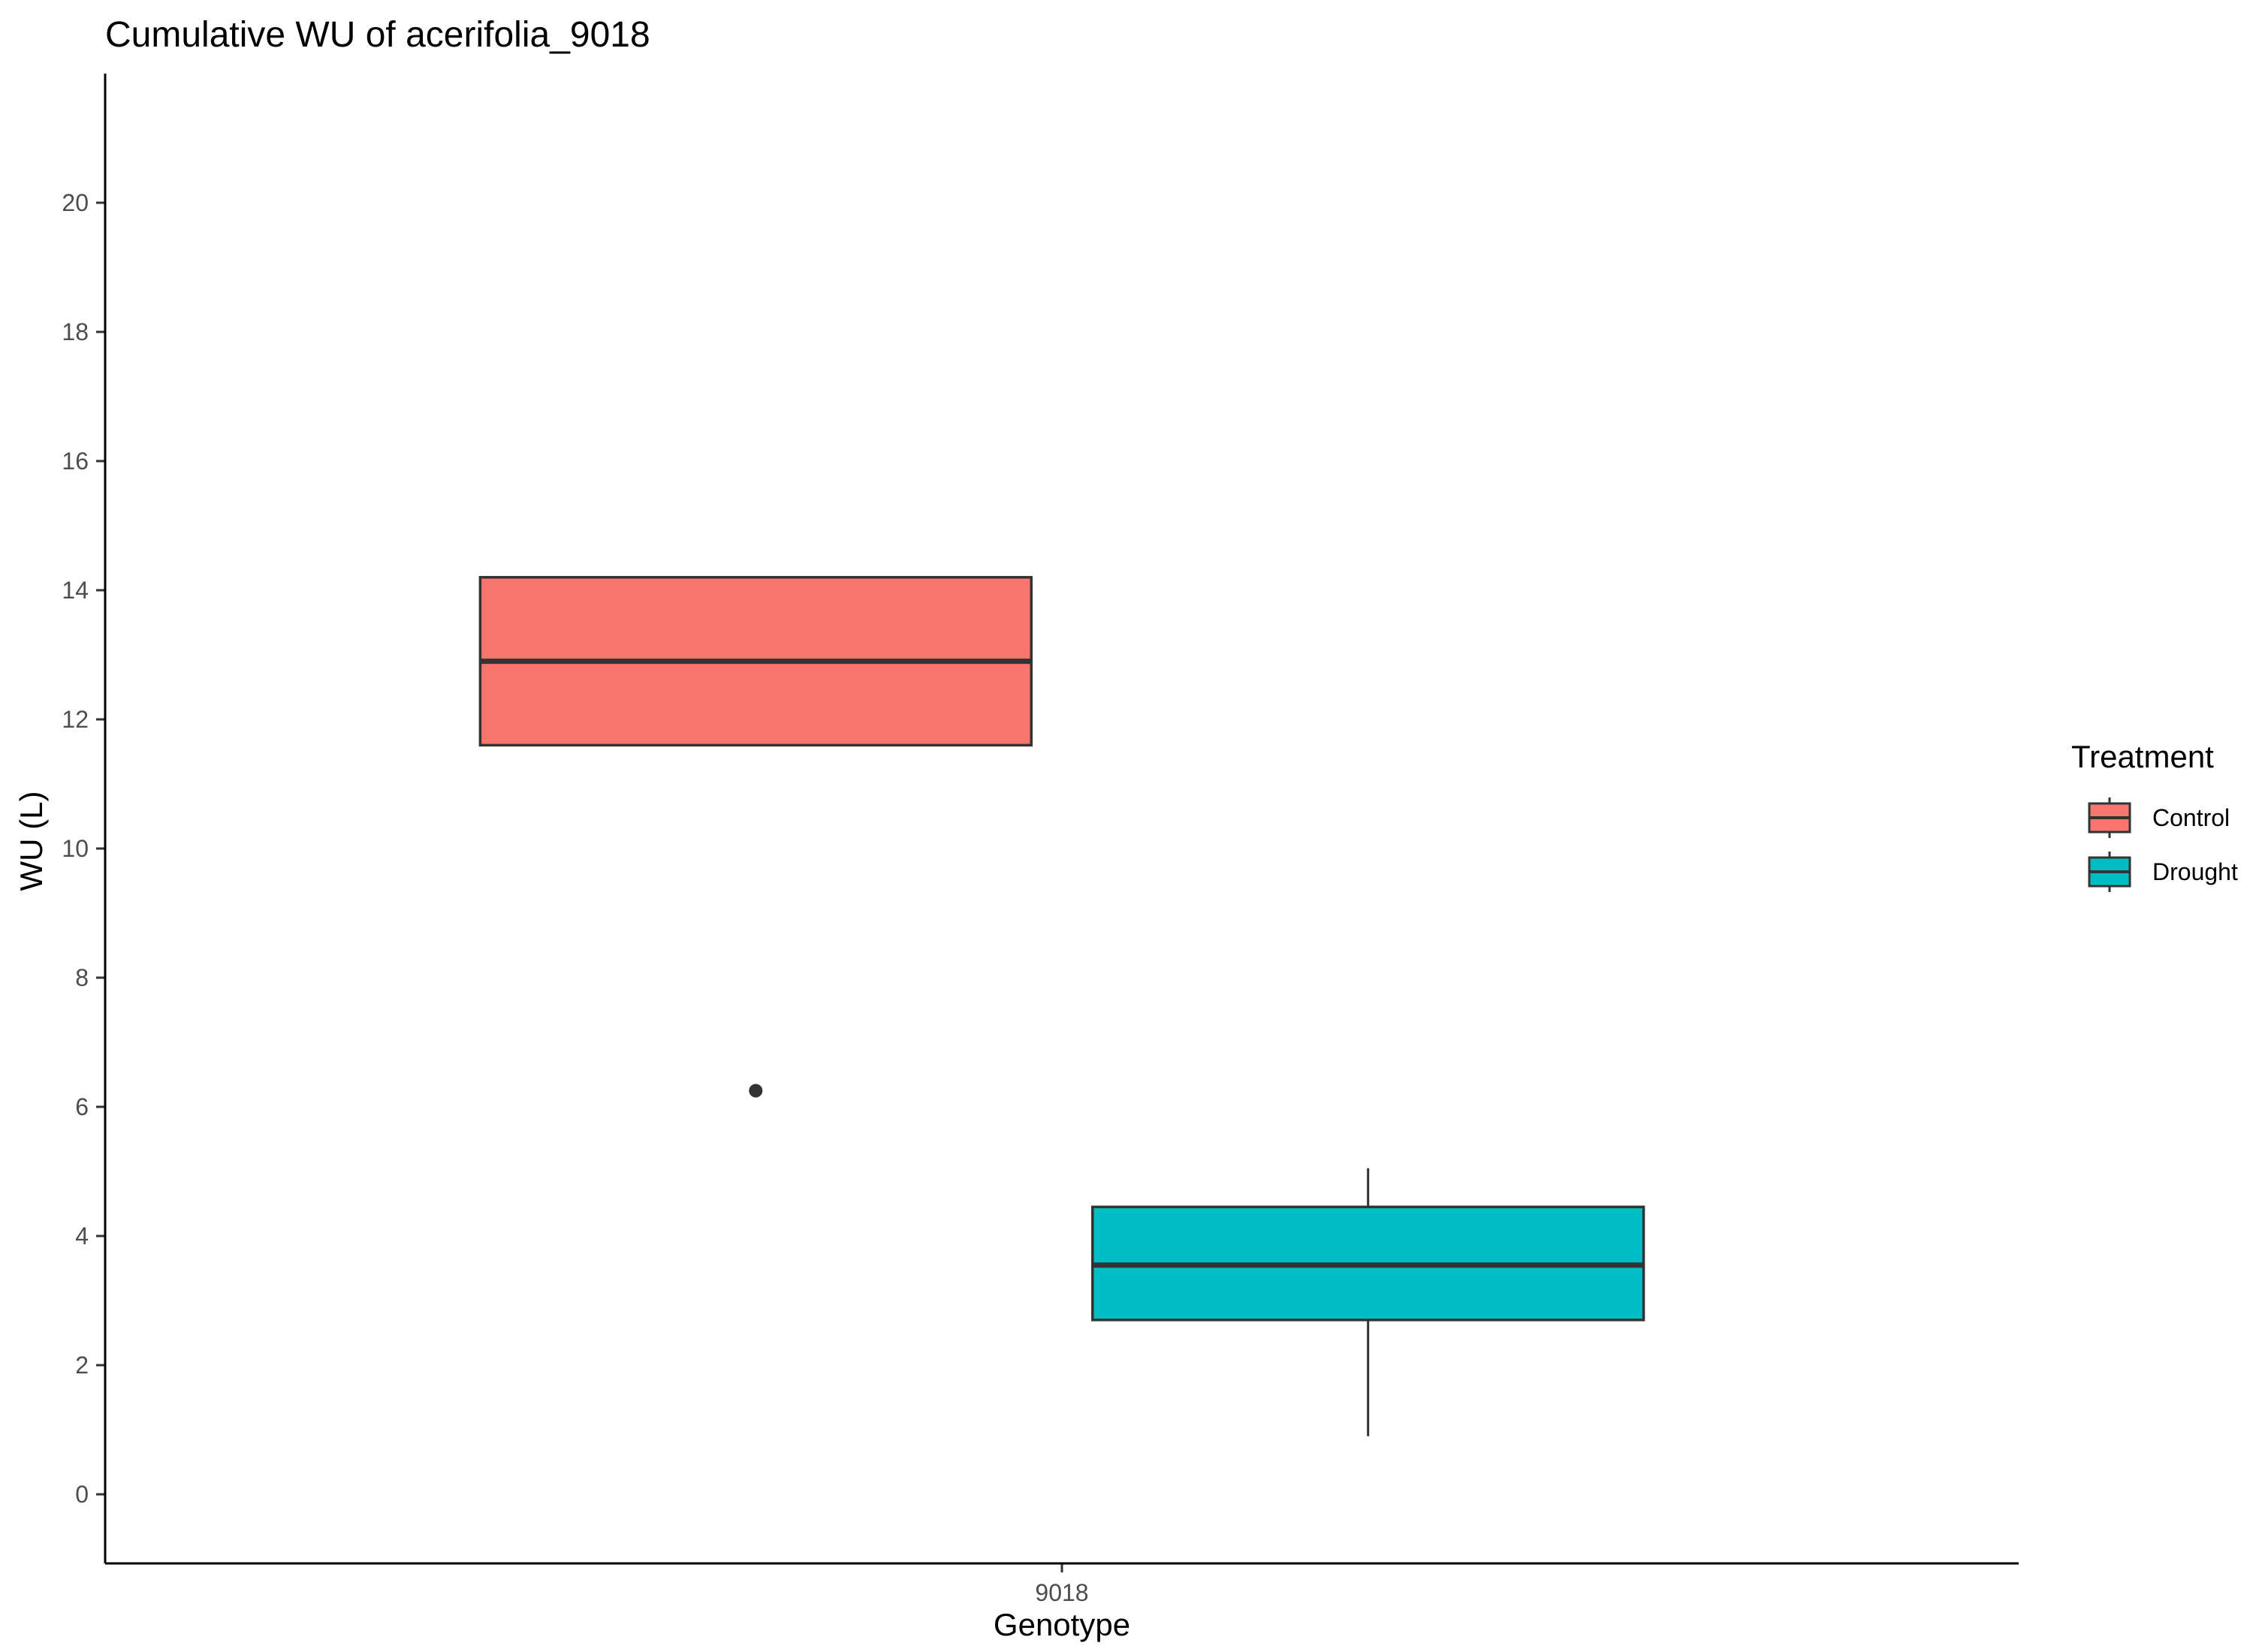 The height and width of the screenshot is (1652, 2262). What do you see at coordinates (756, 1091) in the screenshot?
I see `outlier-point` at bounding box center [756, 1091].